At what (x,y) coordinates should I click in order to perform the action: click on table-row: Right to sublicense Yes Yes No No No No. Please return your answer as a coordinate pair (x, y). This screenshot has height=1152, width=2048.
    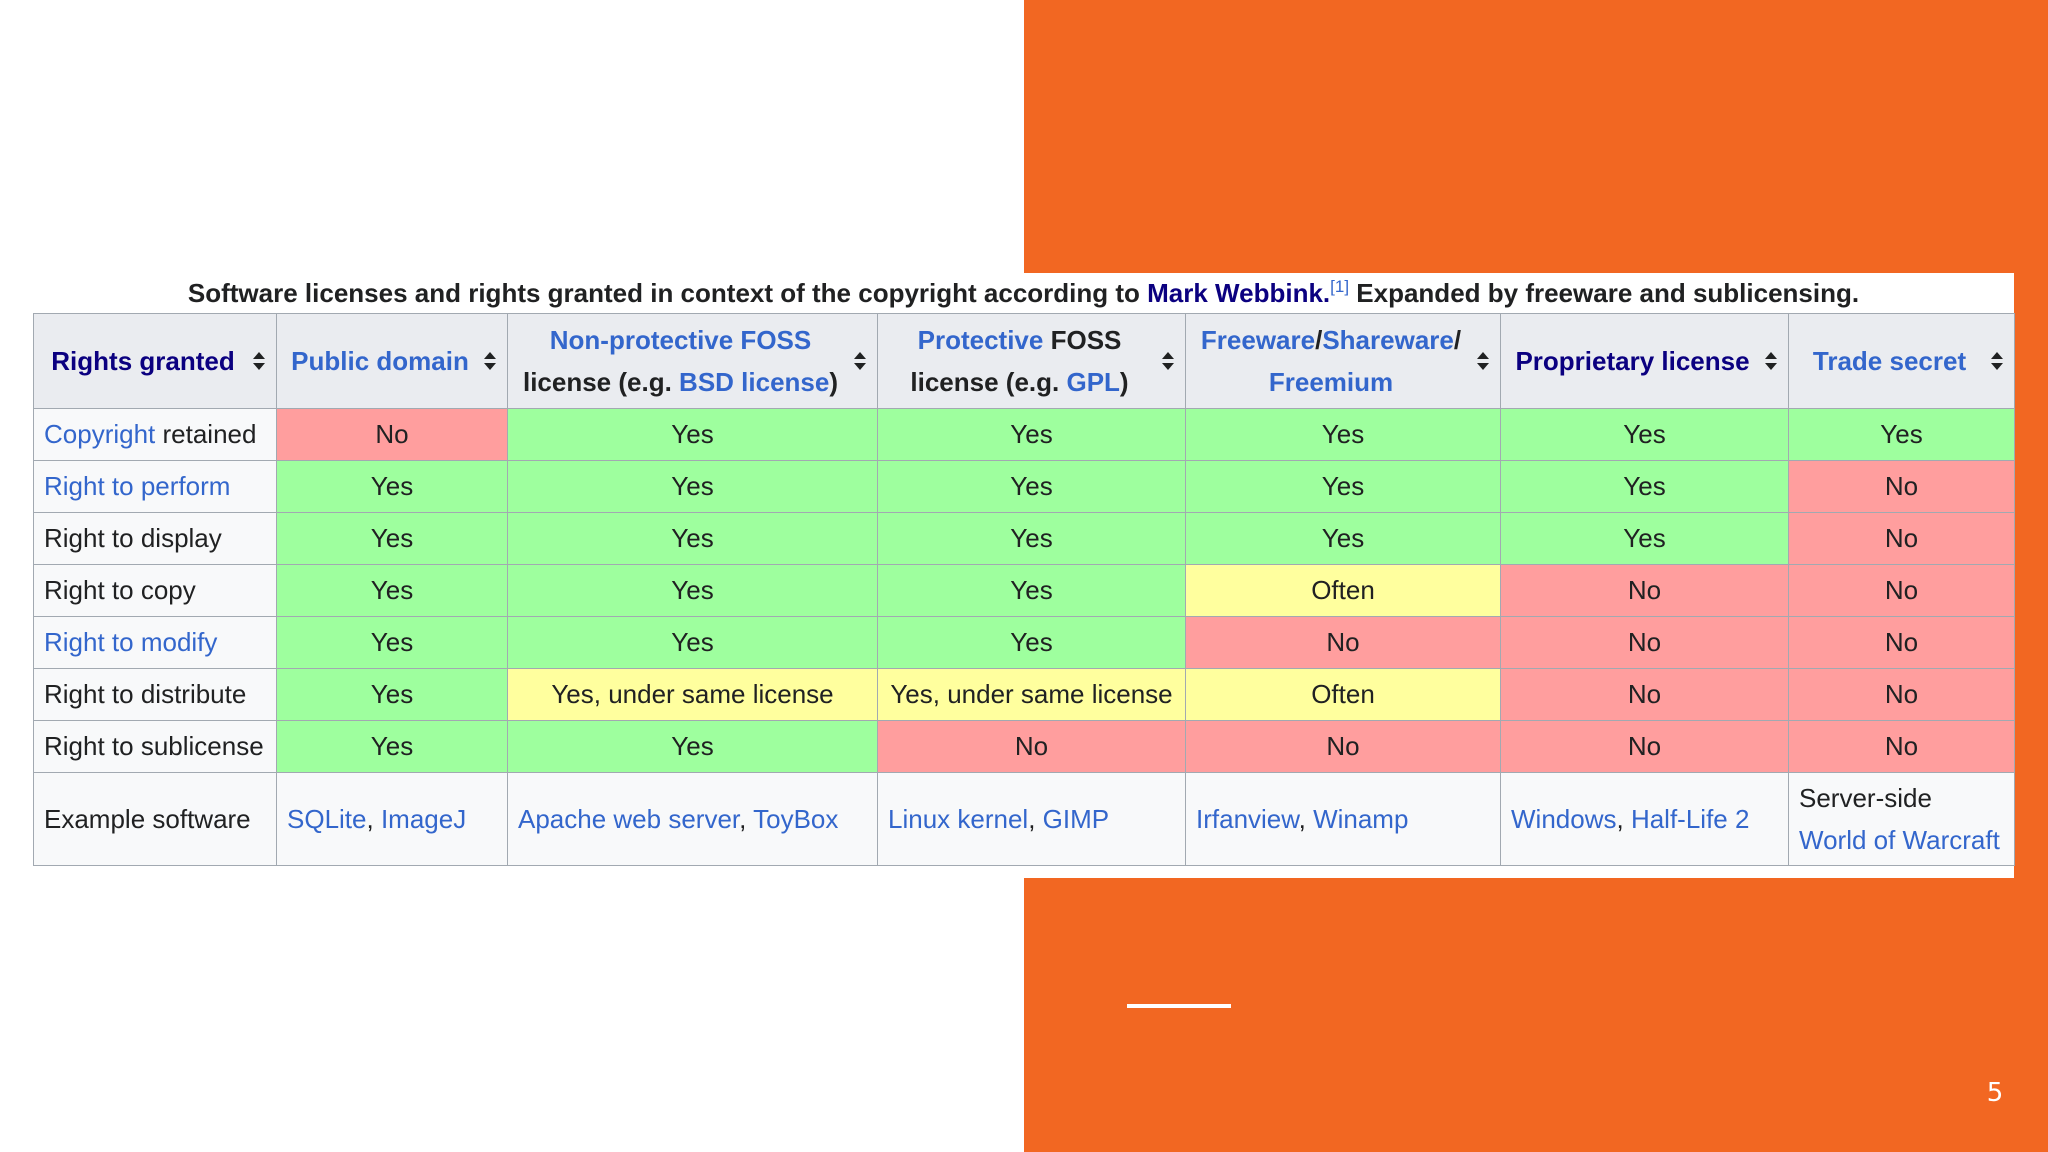
    Looking at the image, I should click on (1024, 746).